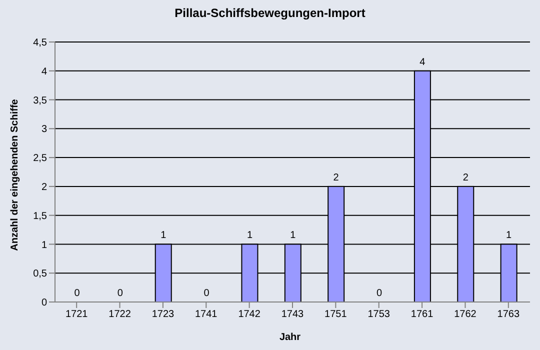 This screenshot has width=540, height=350. What do you see at coordinates (40, 158) in the screenshot?
I see `y-tick-label: 2,5` at bounding box center [40, 158].